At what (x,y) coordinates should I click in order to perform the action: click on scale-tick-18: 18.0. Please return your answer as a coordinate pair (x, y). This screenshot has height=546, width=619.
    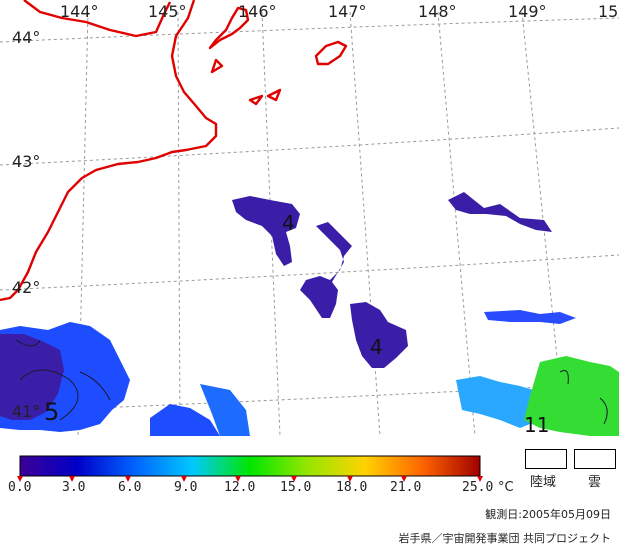
    Looking at the image, I should click on (352, 487).